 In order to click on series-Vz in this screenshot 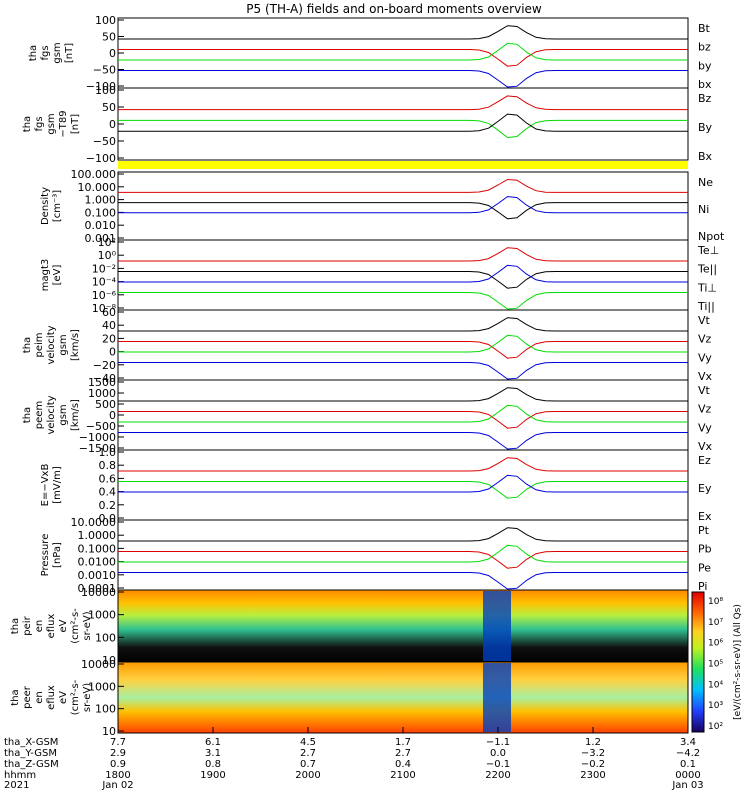, I will do `click(403, 420)`.